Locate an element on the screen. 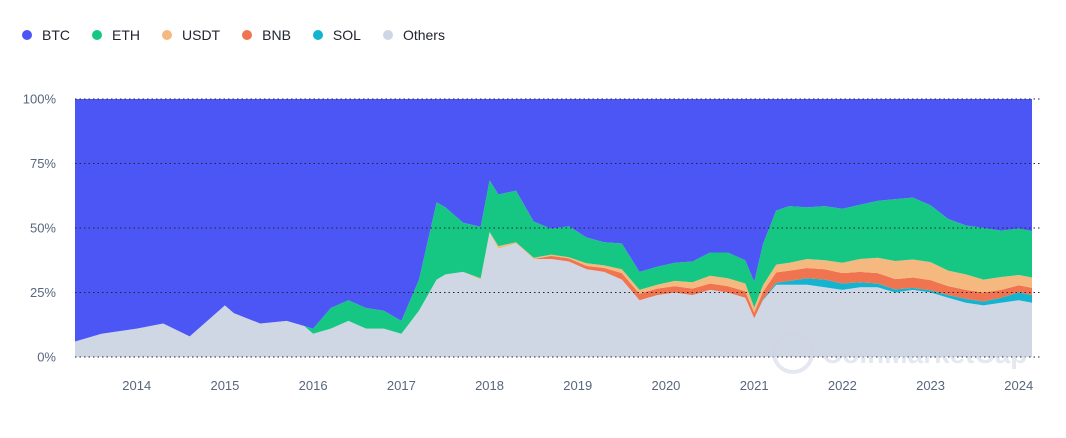  legend-label: USDT is located at coordinates (201, 35).